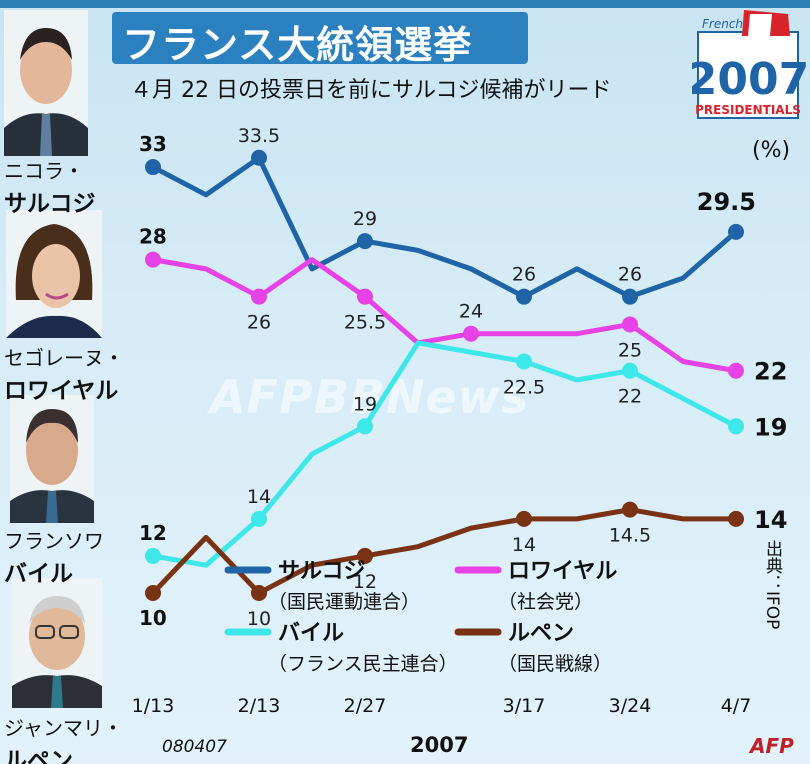  Describe the element at coordinates (471, 312) in the screenshot. I see `data-label: 24` at that location.